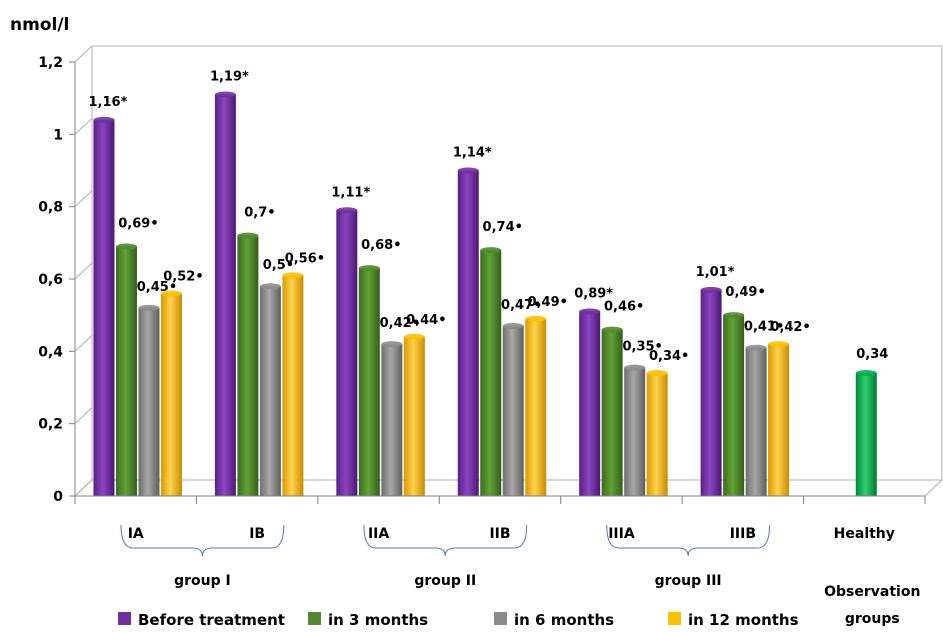  What do you see at coordinates (564, 620) in the screenshot?
I see `legend-label: in 6 months` at bounding box center [564, 620].